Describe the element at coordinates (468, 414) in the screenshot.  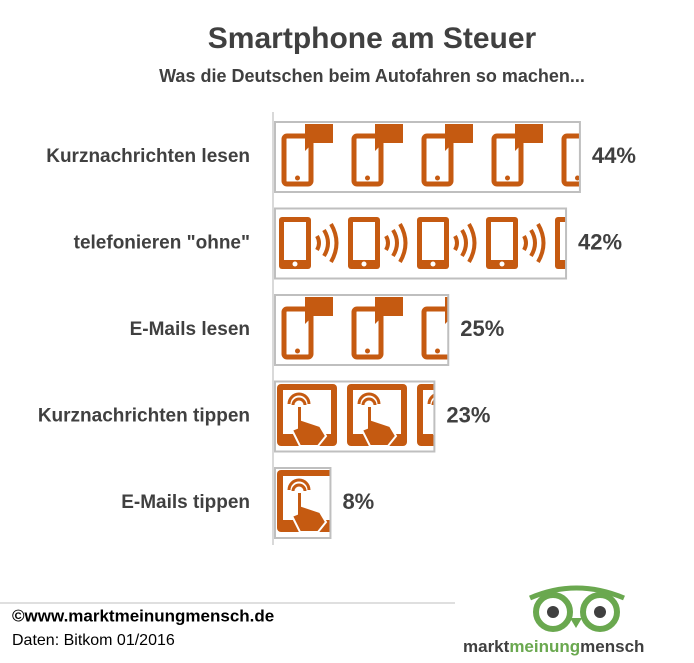
I see `value-label: 23%` at that location.